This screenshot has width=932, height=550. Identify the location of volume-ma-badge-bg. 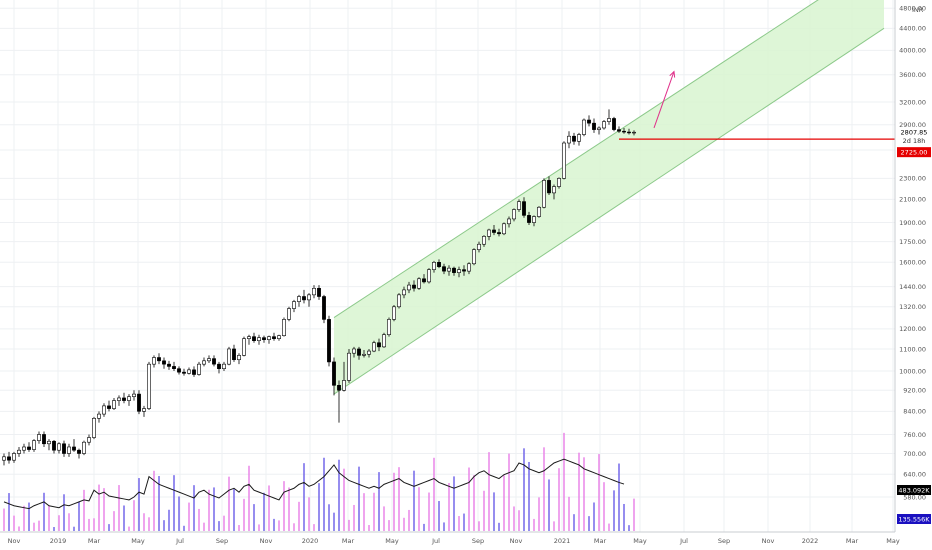
(914, 490).